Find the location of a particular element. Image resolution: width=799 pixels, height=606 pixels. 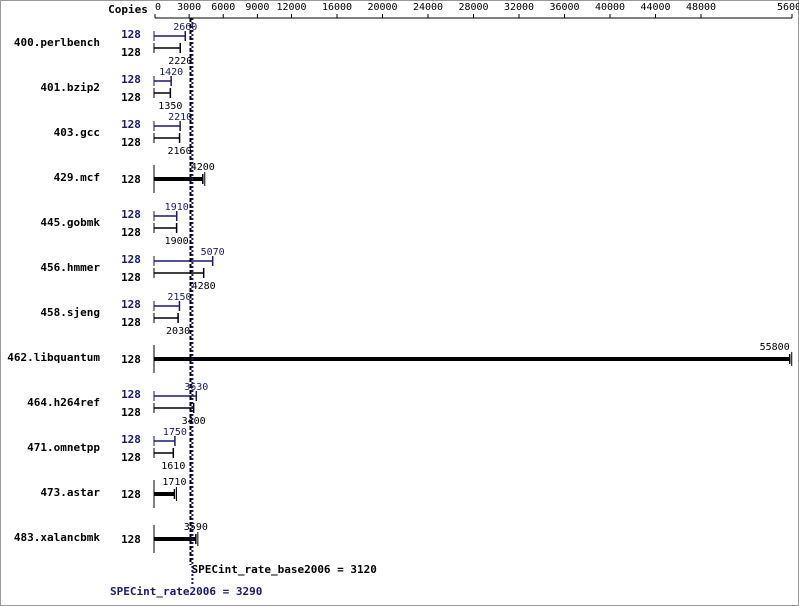

x-tick-label: 16000 is located at coordinates (337, 7).